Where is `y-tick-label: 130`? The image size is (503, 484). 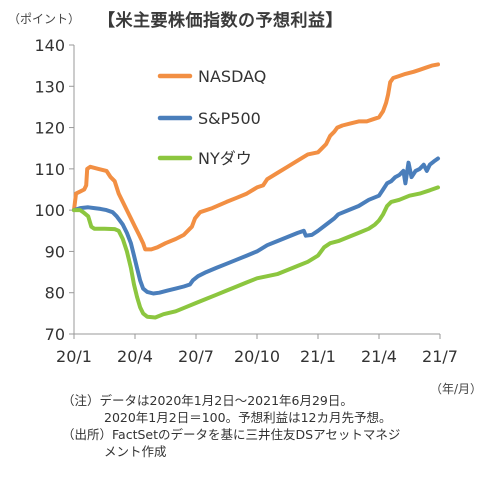
y-tick-label: 130 is located at coordinates (49, 86).